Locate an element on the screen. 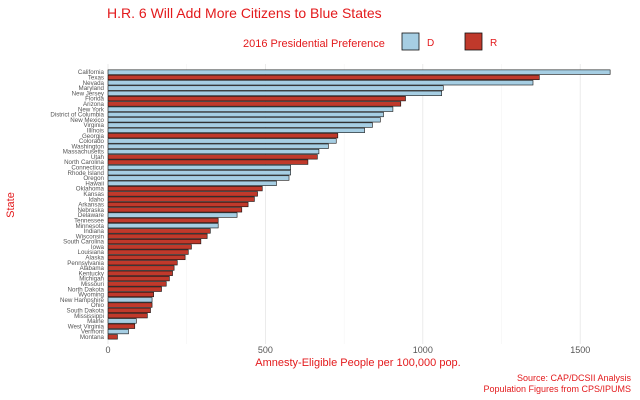  bar-texas is located at coordinates (323, 77).